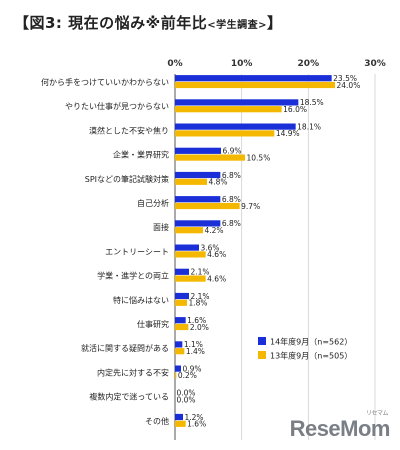 This screenshot has height=450, width=400. Describe the element at coordinates (187, 375) in the screenshot. I see `data-label: 0.2%` at that location.